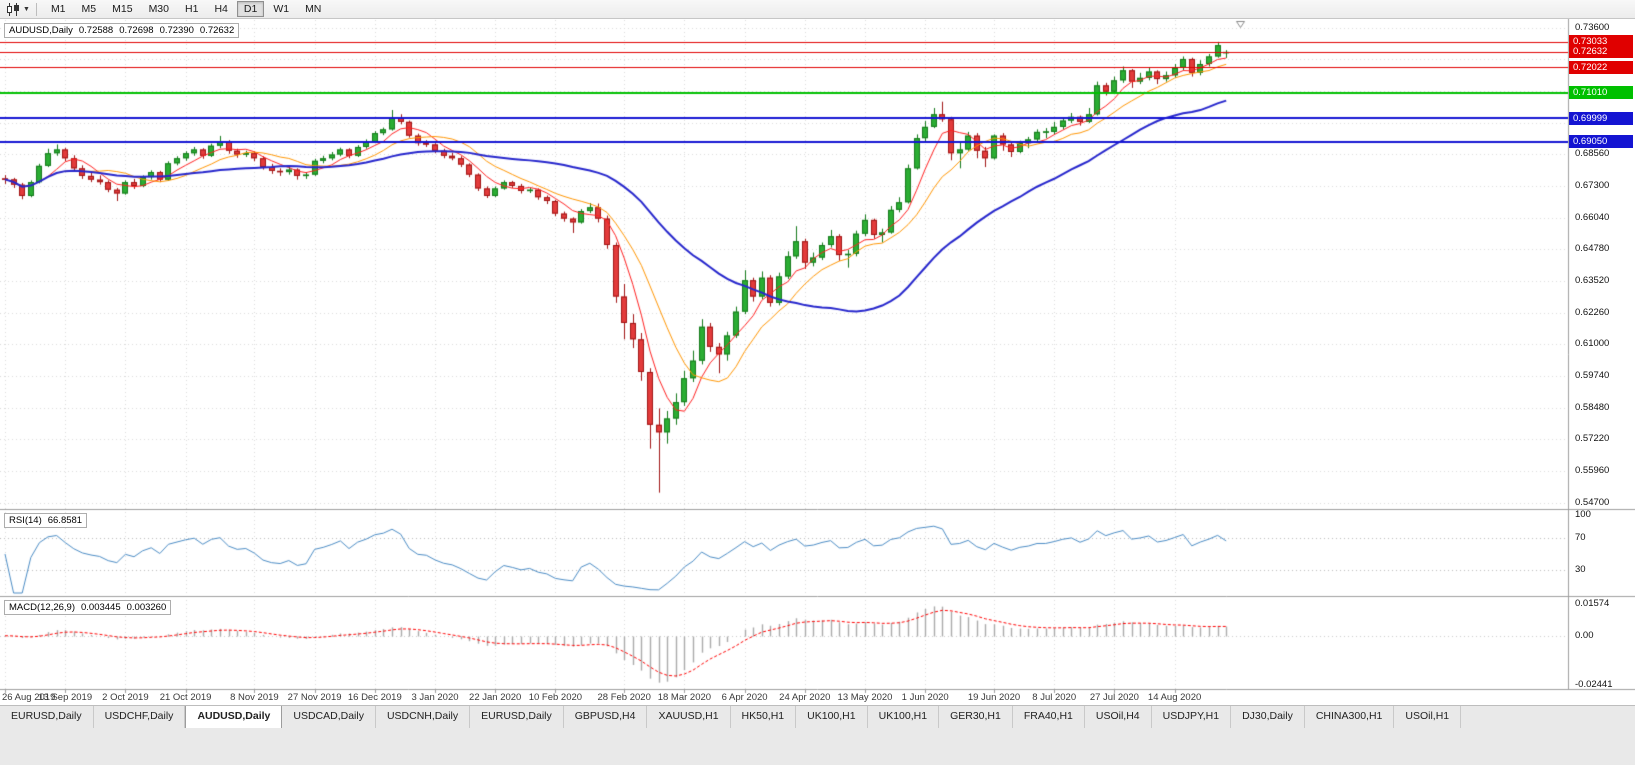 The height and width of the screenshot is (765, 1635). Describe the element at coordinates (1592, 407) in the screenshot. I see `price-tick-label: 0.58480` at that location.